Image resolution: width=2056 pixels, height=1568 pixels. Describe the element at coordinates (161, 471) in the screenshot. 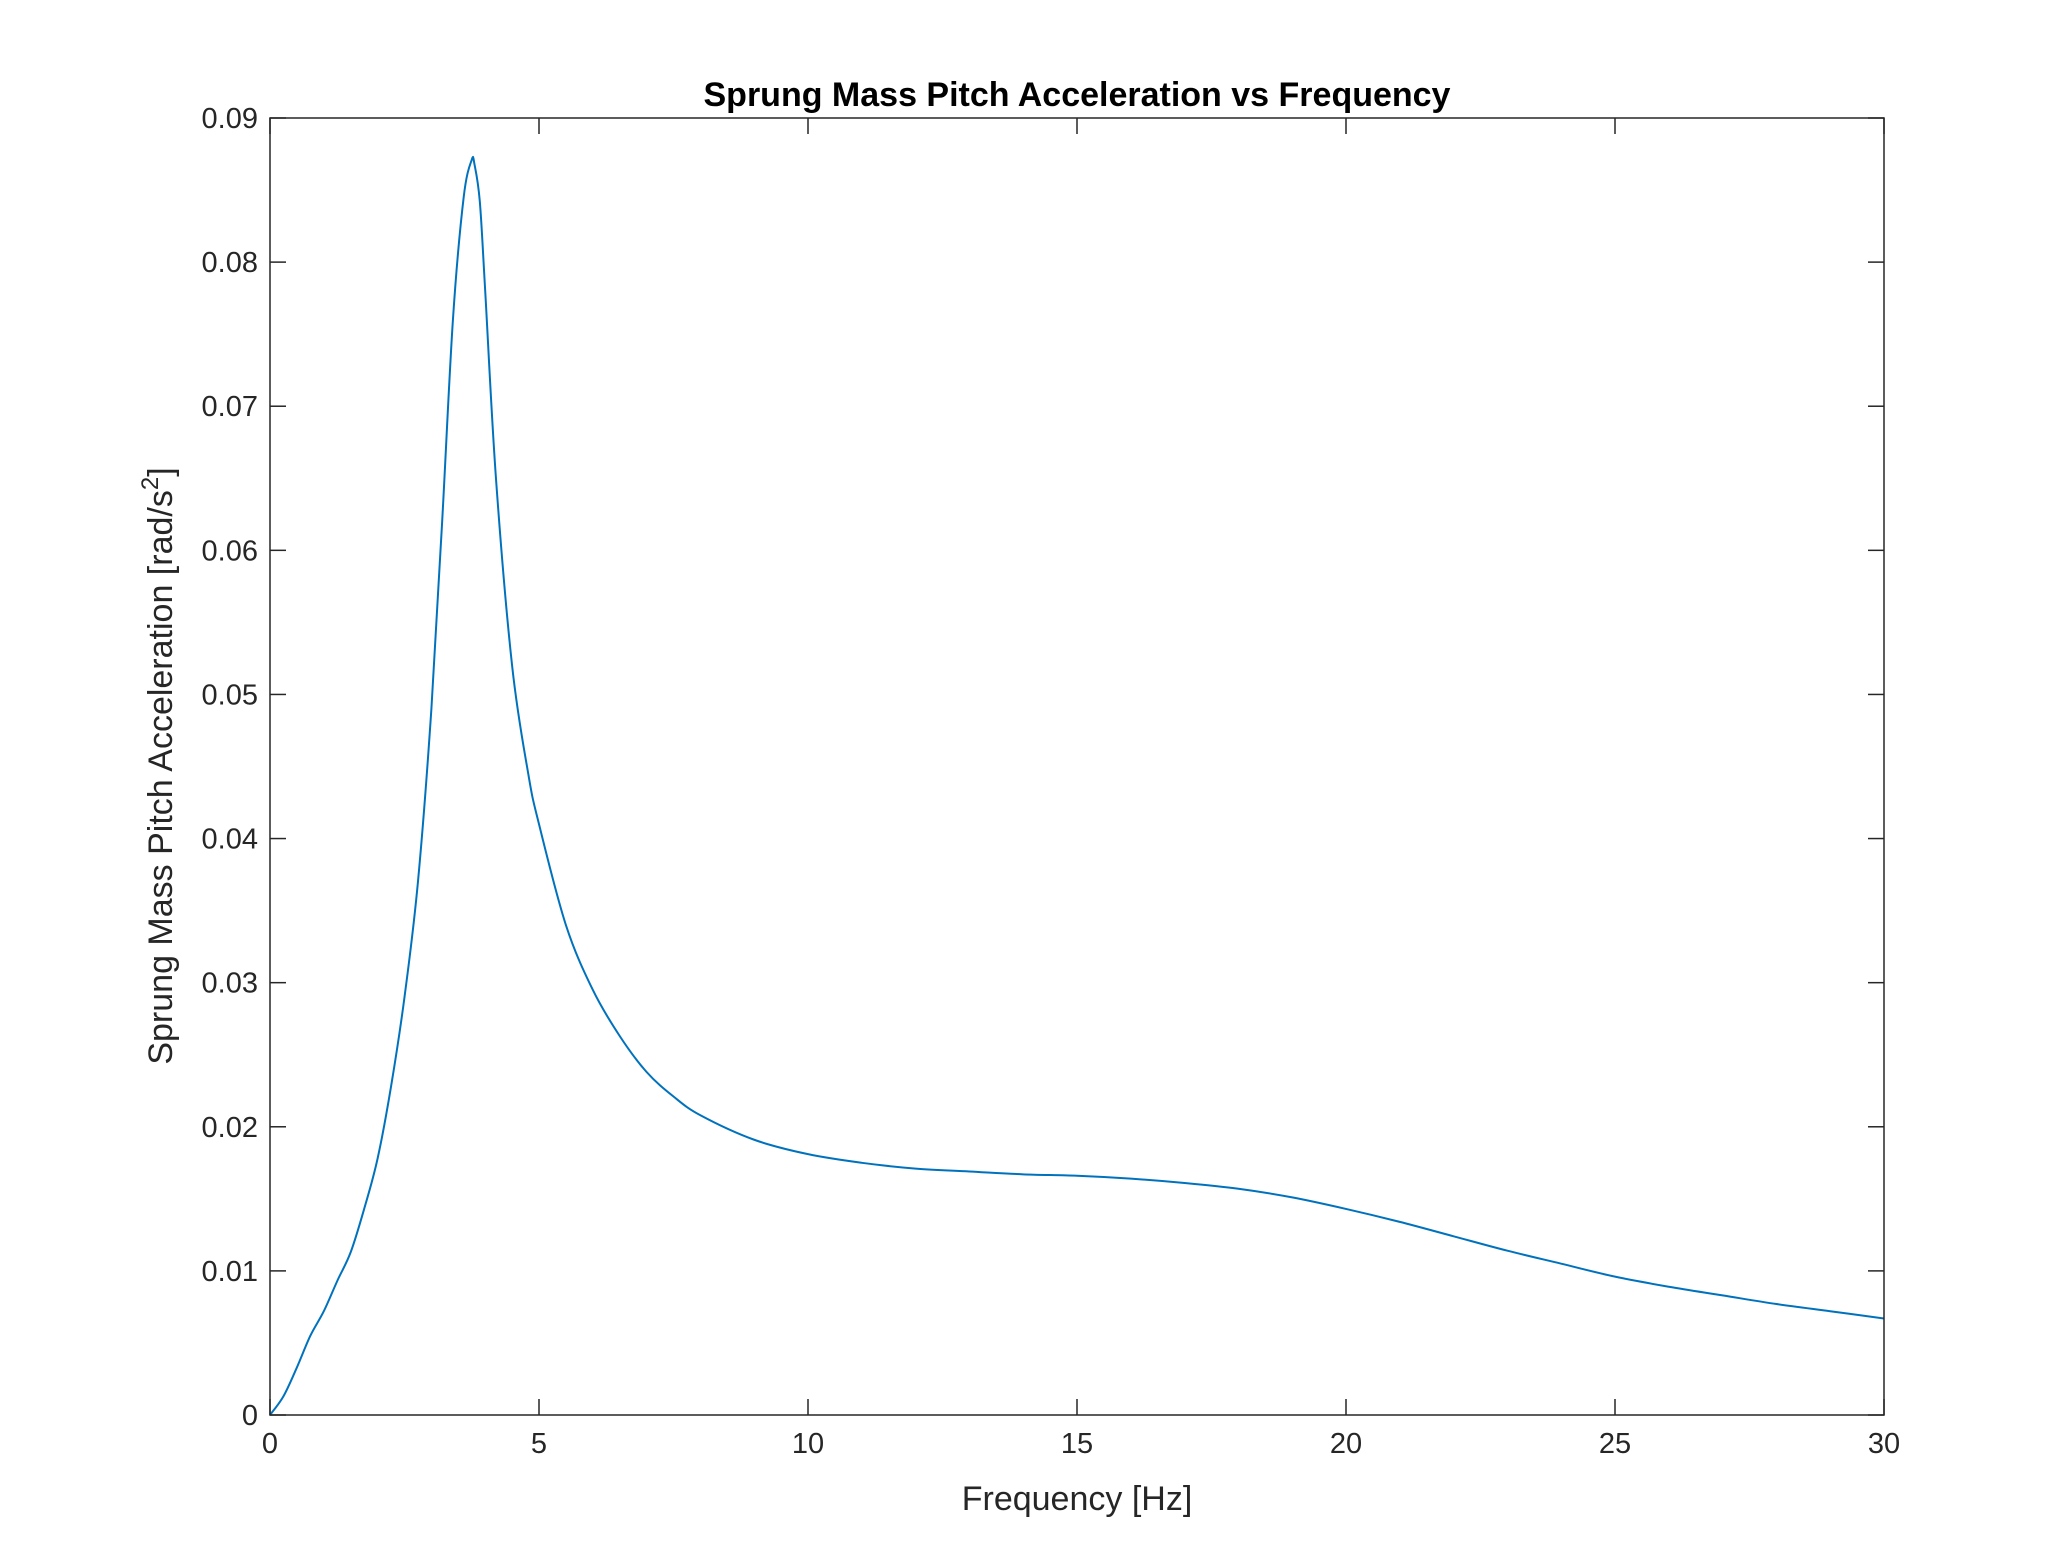

I see `y-axis-label-end: ]` at that location.